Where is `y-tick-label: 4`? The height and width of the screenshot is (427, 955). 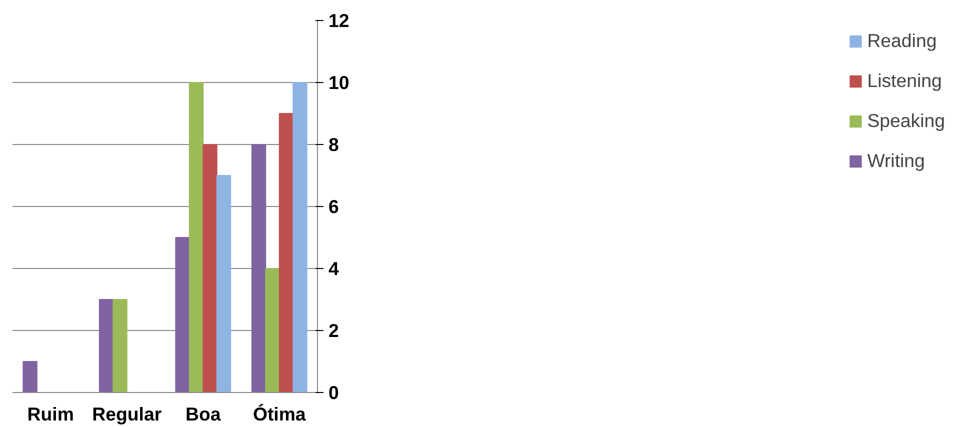
y-tick-label: 4 is located at coordinates (334, 268).